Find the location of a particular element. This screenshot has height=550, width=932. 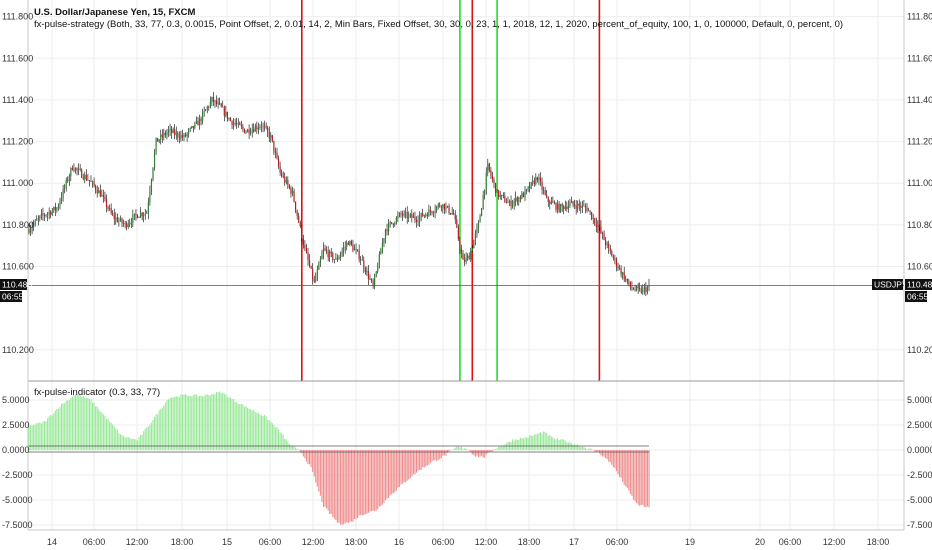

indicator-tick-left: -5.0000 is located at coordinates (17, 500).